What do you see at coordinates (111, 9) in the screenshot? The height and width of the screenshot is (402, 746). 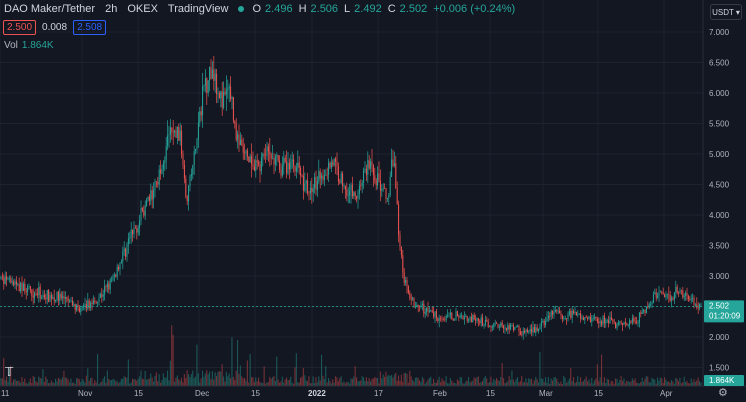 I see `interval: 2h` at bounding box center [111, 9].